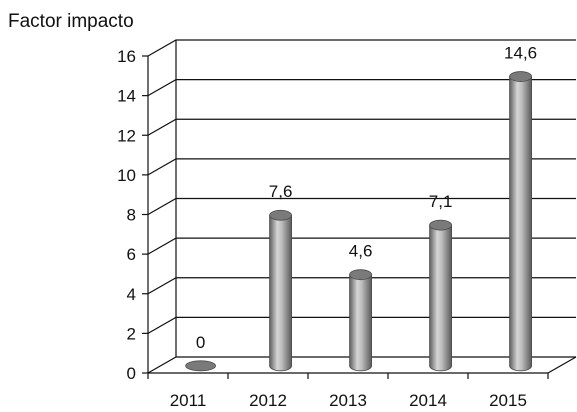  I want to click on y-tick-label: 16, so click(126, 56).